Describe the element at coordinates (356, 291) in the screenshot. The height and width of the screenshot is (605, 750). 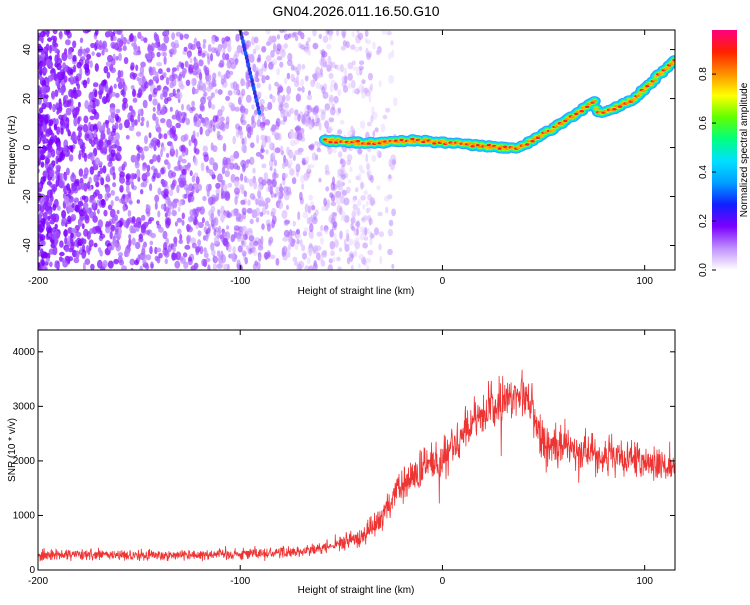
I see `spectrogram-x-axis-label: Height of straight line (km)` at that location.